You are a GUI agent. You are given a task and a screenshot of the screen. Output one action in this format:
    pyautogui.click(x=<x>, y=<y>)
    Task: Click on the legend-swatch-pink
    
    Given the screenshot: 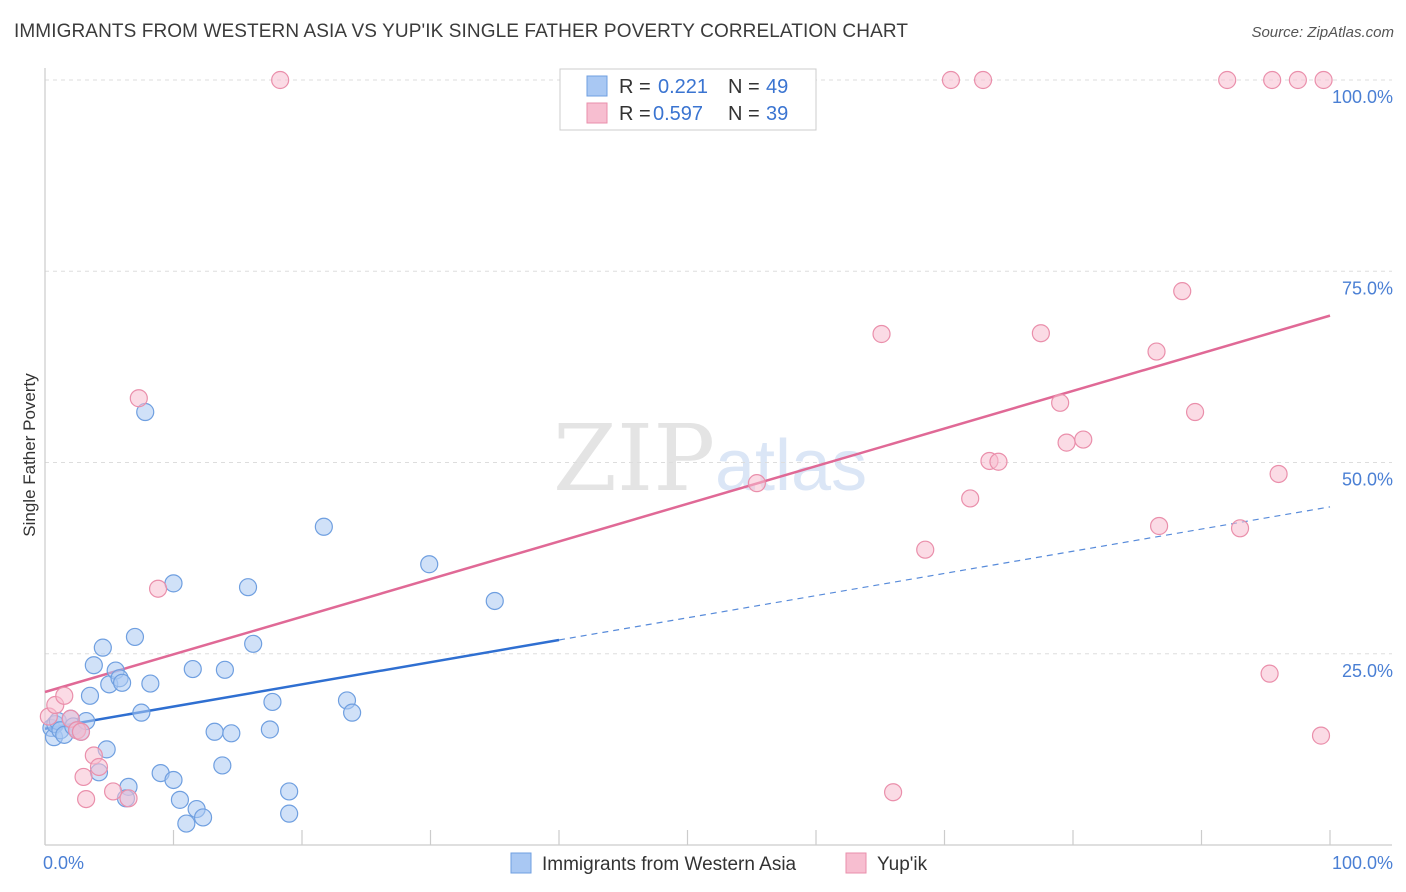 What is the action you would take?
    pyautogui.click(x=597, y=113)
    